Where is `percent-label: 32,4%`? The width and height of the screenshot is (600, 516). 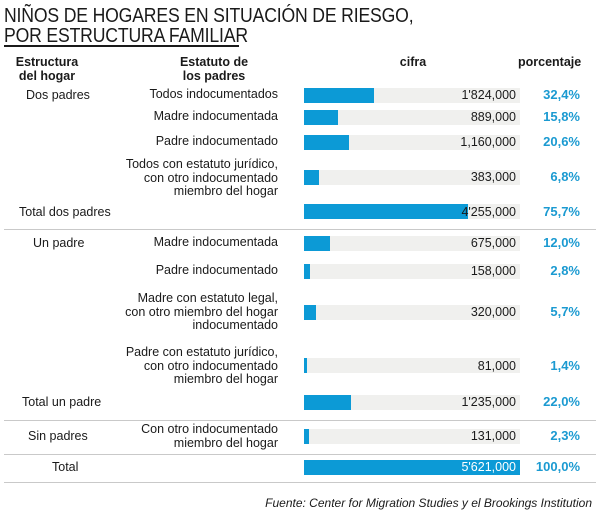 percent-label: 32,4% is located at coordinates (561, 94).